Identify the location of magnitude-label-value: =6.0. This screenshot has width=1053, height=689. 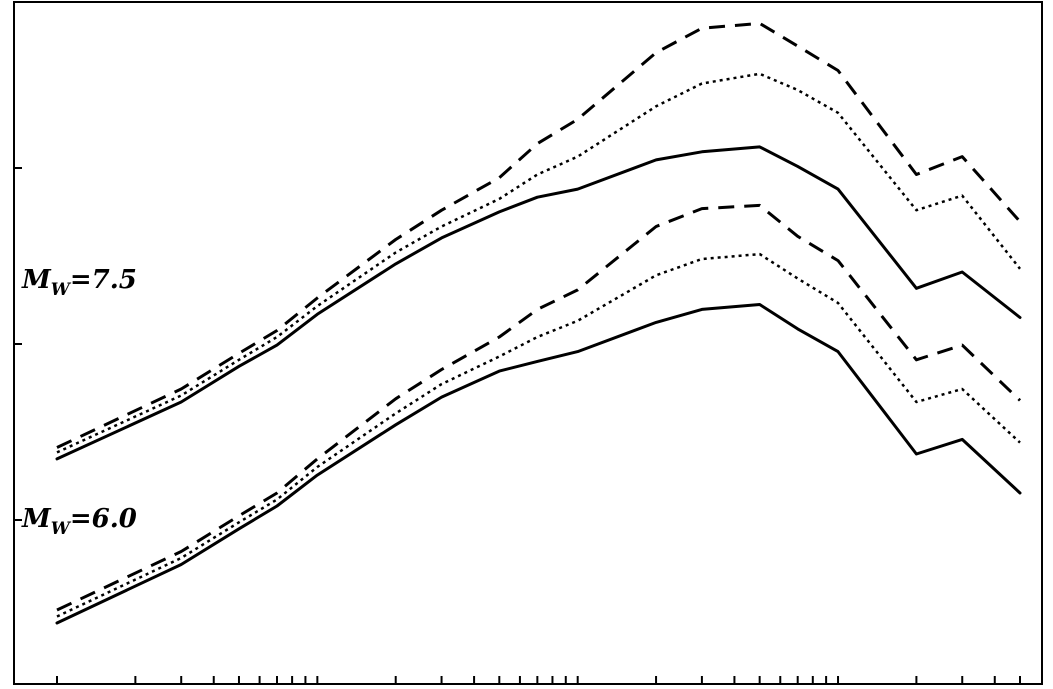
(103, 519).